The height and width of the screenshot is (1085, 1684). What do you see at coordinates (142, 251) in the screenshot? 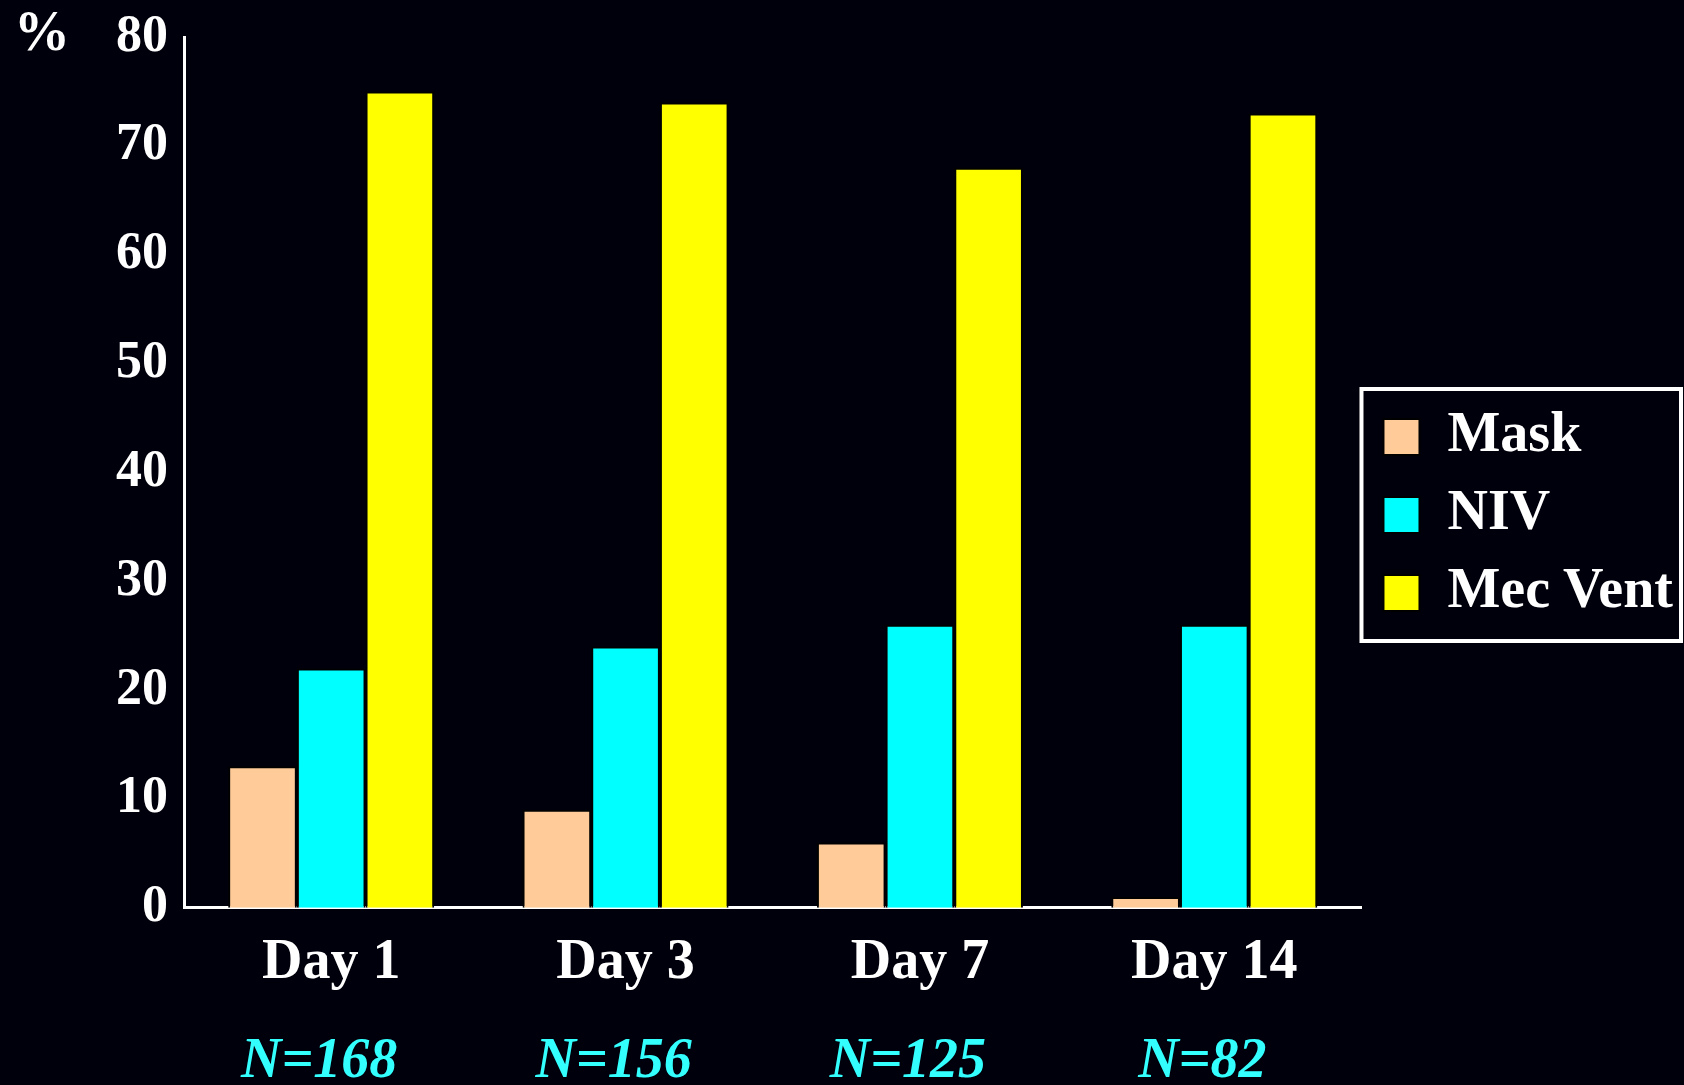
I see `y-tick-label: 60` at bounding box center [142, 251].